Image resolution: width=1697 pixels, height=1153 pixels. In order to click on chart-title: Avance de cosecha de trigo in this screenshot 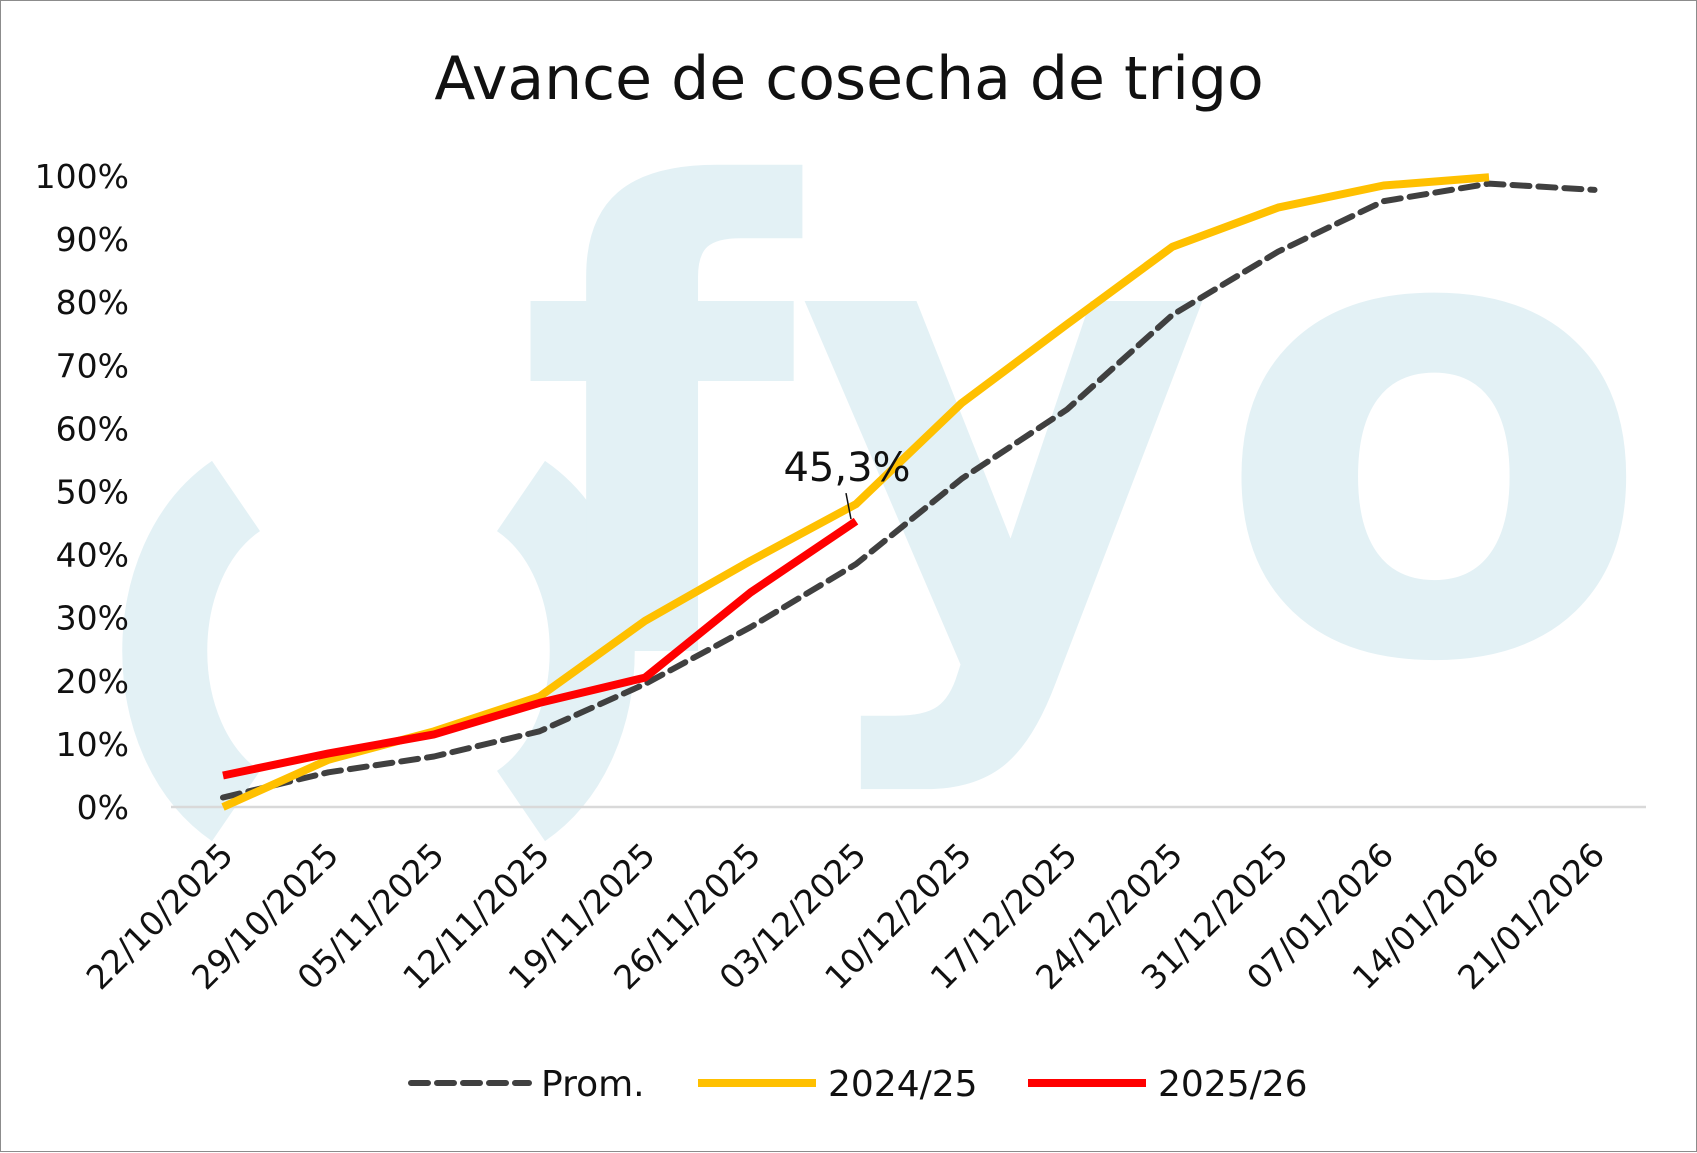, I will do `click(848, 79)`.